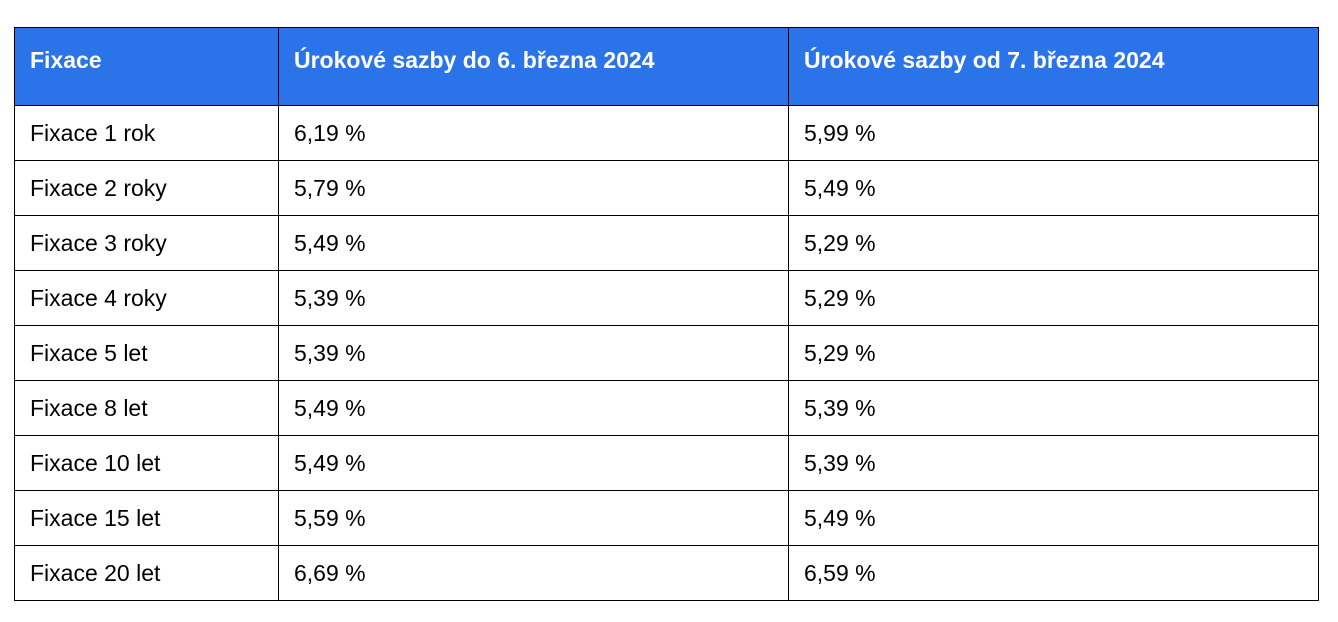 The height and width of the screenshot is (622, 1338). I want to click on table-row: Fixace 5 let 5,39 % 5,29 %, so click(666, 353).